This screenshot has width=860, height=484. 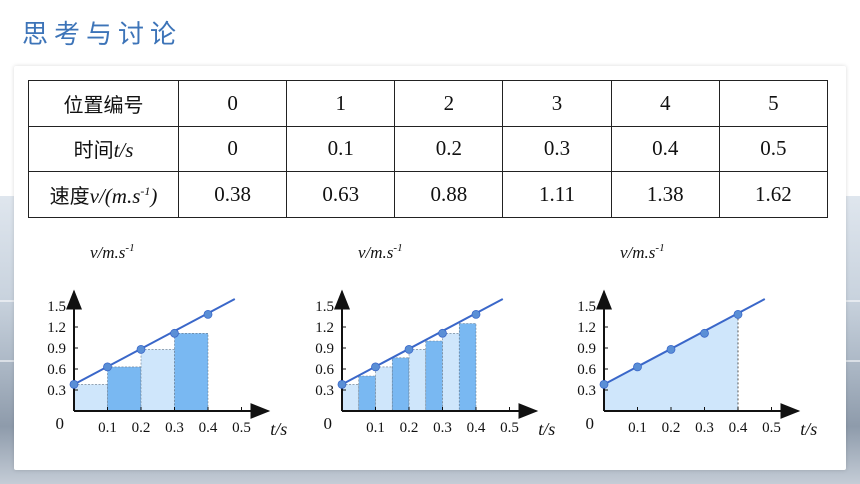 I want to click on table-cell: 0.4, so click(x=665, y=149).